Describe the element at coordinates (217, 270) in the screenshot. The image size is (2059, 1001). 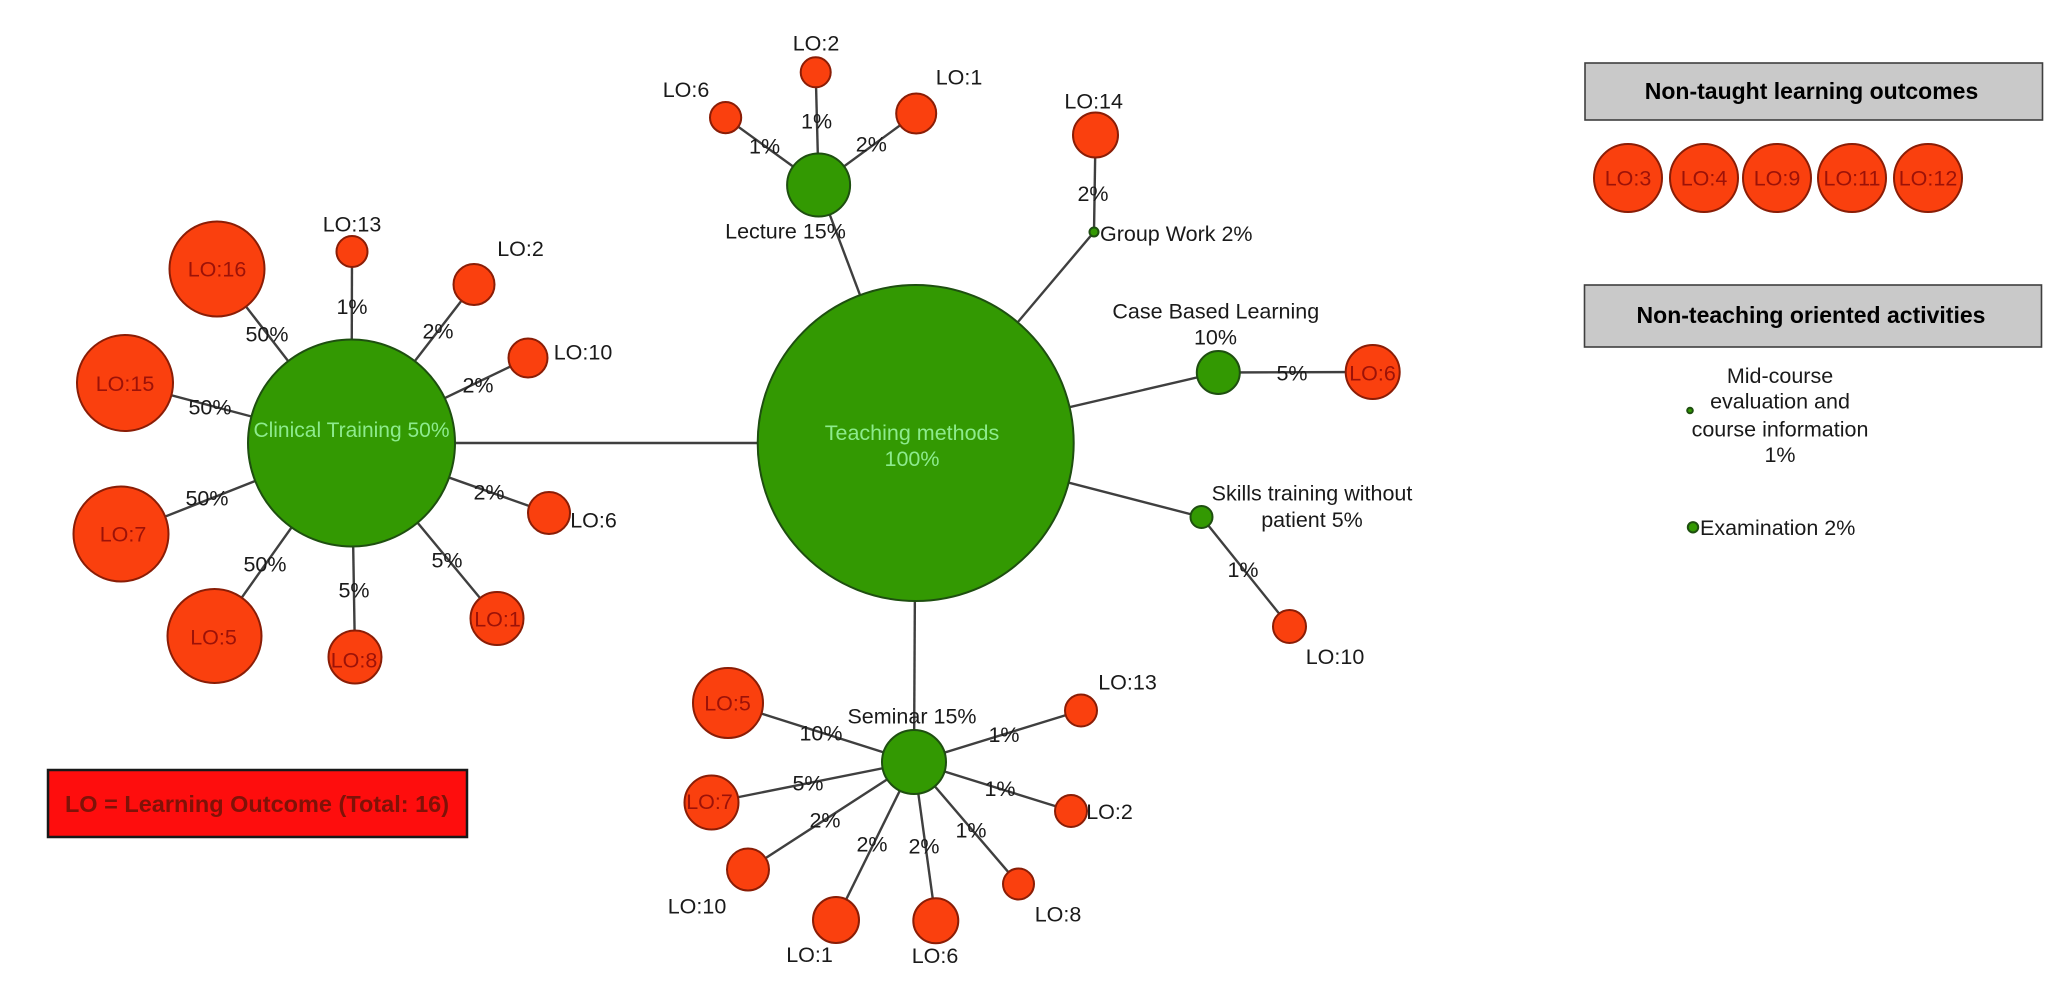
I see `svg-text: LO:16` at that location.